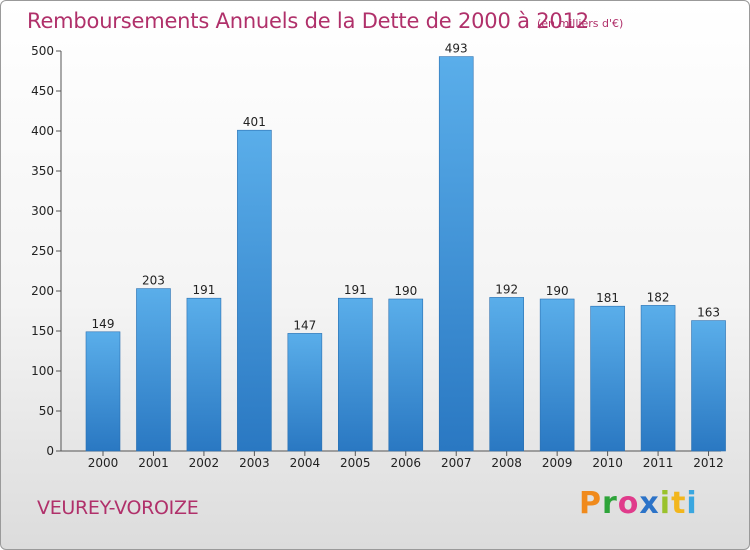 The height and width of the screenshot is (550, 750). Describe the element at coordinates (679, 503) in the screenshot. I see `logo-letter: t` at that location.